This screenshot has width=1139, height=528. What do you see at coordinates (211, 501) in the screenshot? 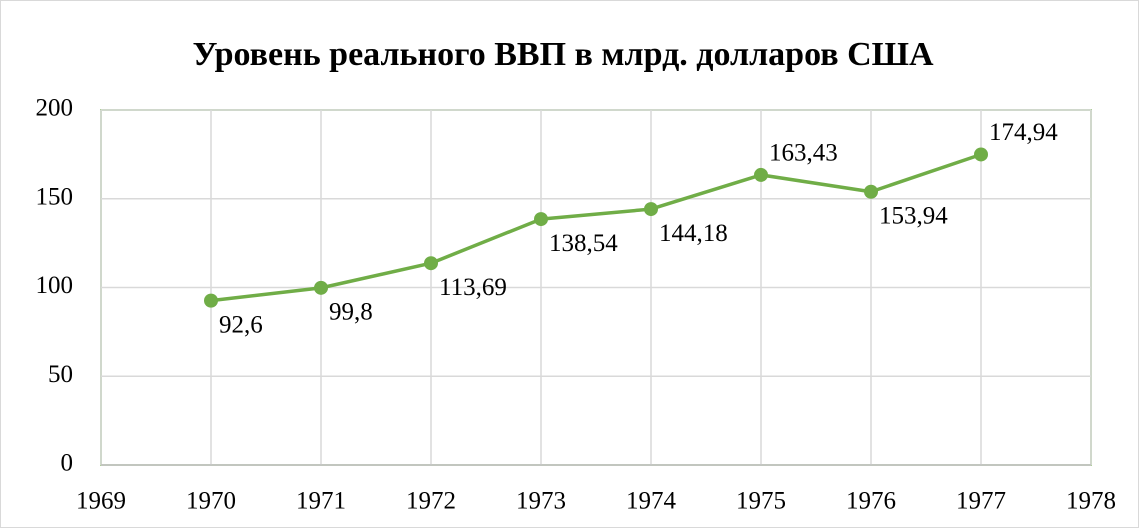
I see `x-tick-label: 1970` at bounding box center [211, 501].